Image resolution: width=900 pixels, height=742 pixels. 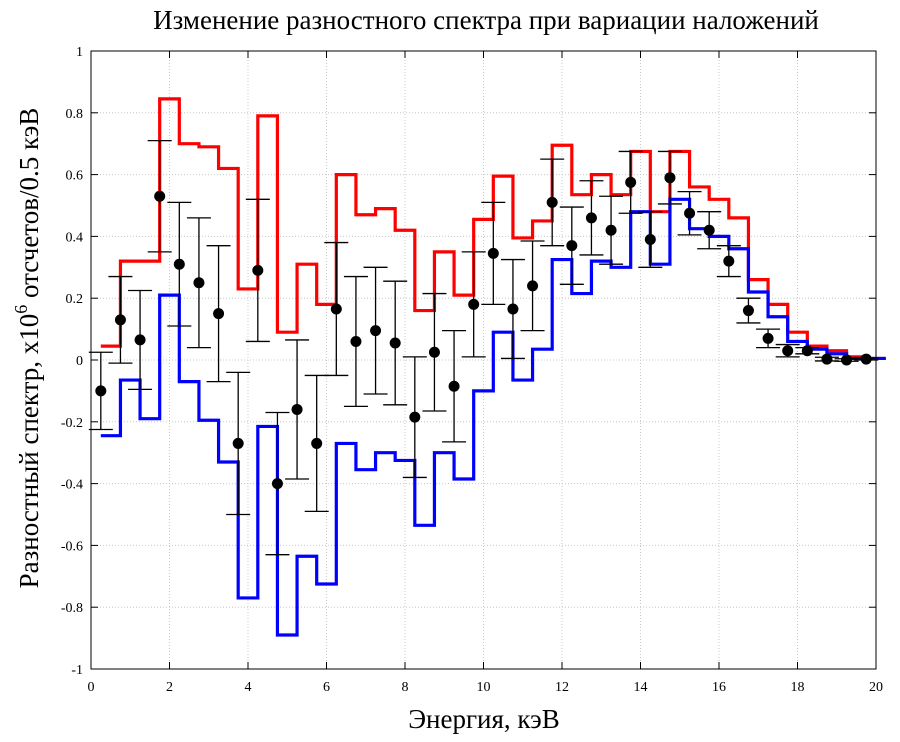 I want to click on y-tick-label: 0.2, so click(x=75, y=299).